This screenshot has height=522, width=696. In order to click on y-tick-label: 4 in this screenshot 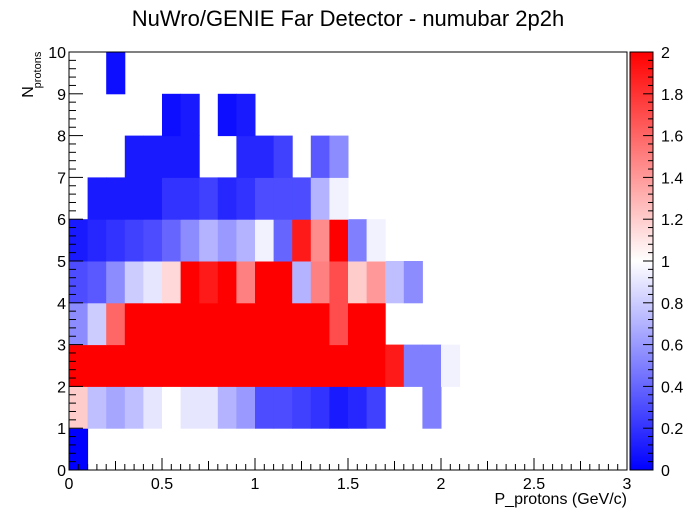, I will do `click(61, 304)`.